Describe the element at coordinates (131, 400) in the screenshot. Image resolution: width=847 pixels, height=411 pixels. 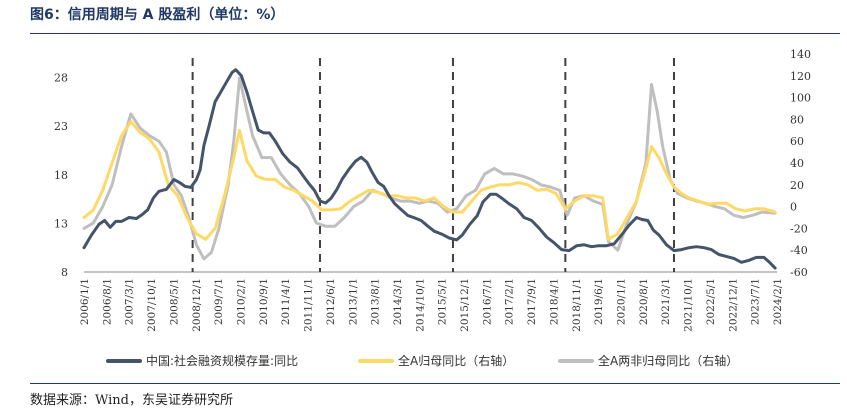
I see `source-note: 数据来源：Wind，东吴证券研究所` at that location.